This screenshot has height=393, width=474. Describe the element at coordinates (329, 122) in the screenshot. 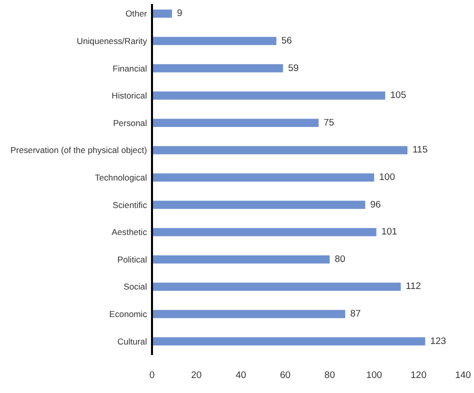

I see `data-label: 75` at that location.